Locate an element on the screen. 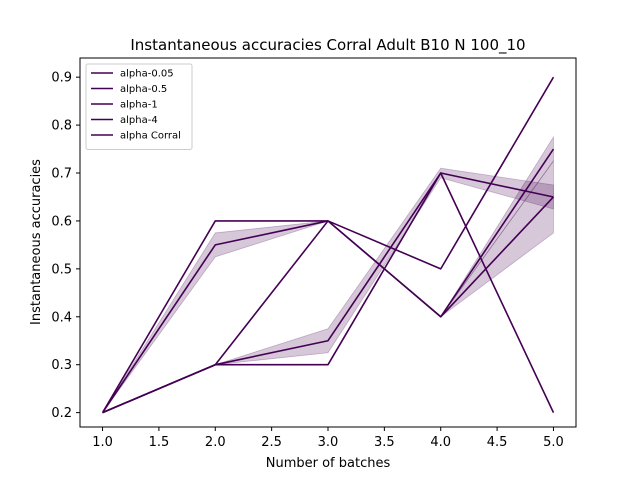 The image size is (640, 480). legend-box is located at coordinates (139, 106).